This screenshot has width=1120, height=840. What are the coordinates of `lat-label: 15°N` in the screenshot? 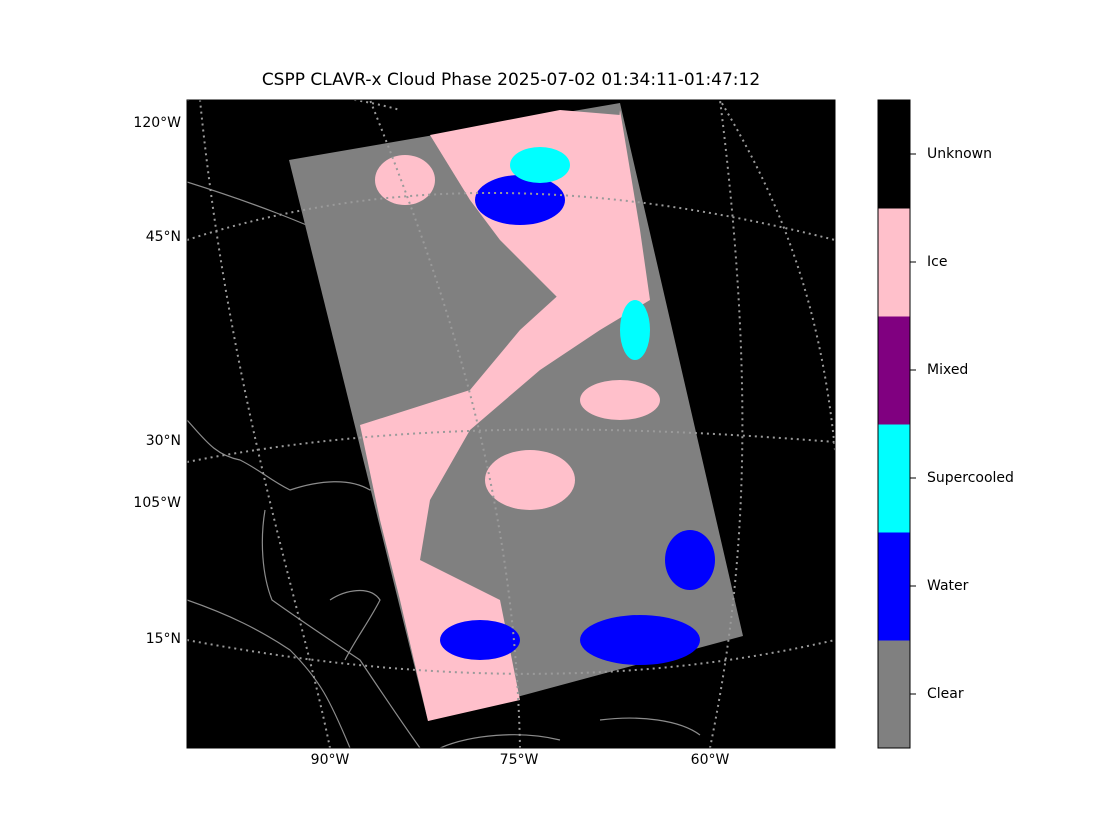 It's located at (163, 639).